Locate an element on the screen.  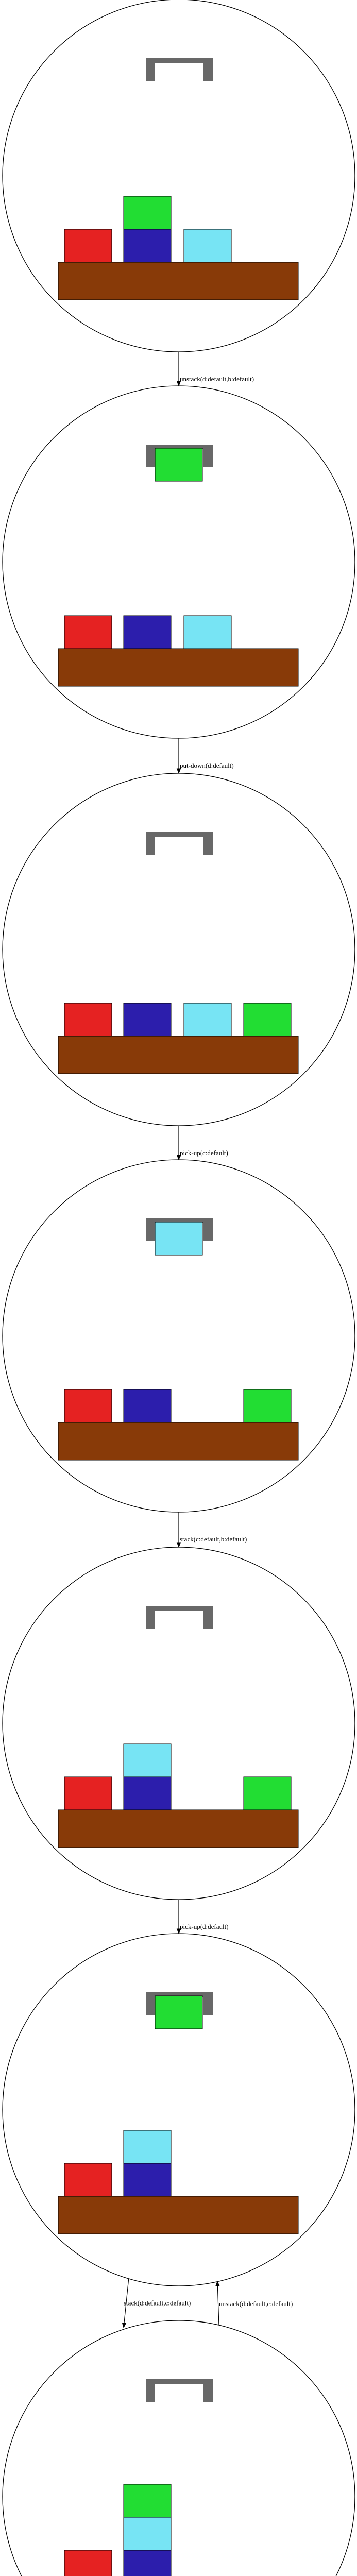
transition-label: put-down(d:default) is located at coordinates (207, 765).